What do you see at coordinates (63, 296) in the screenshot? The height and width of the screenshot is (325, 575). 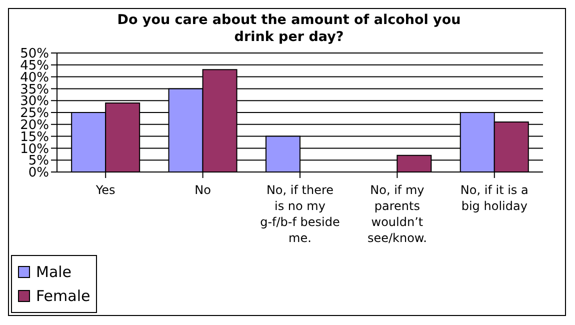 I see `legend-label: Female` at bounding box center [63, 296].